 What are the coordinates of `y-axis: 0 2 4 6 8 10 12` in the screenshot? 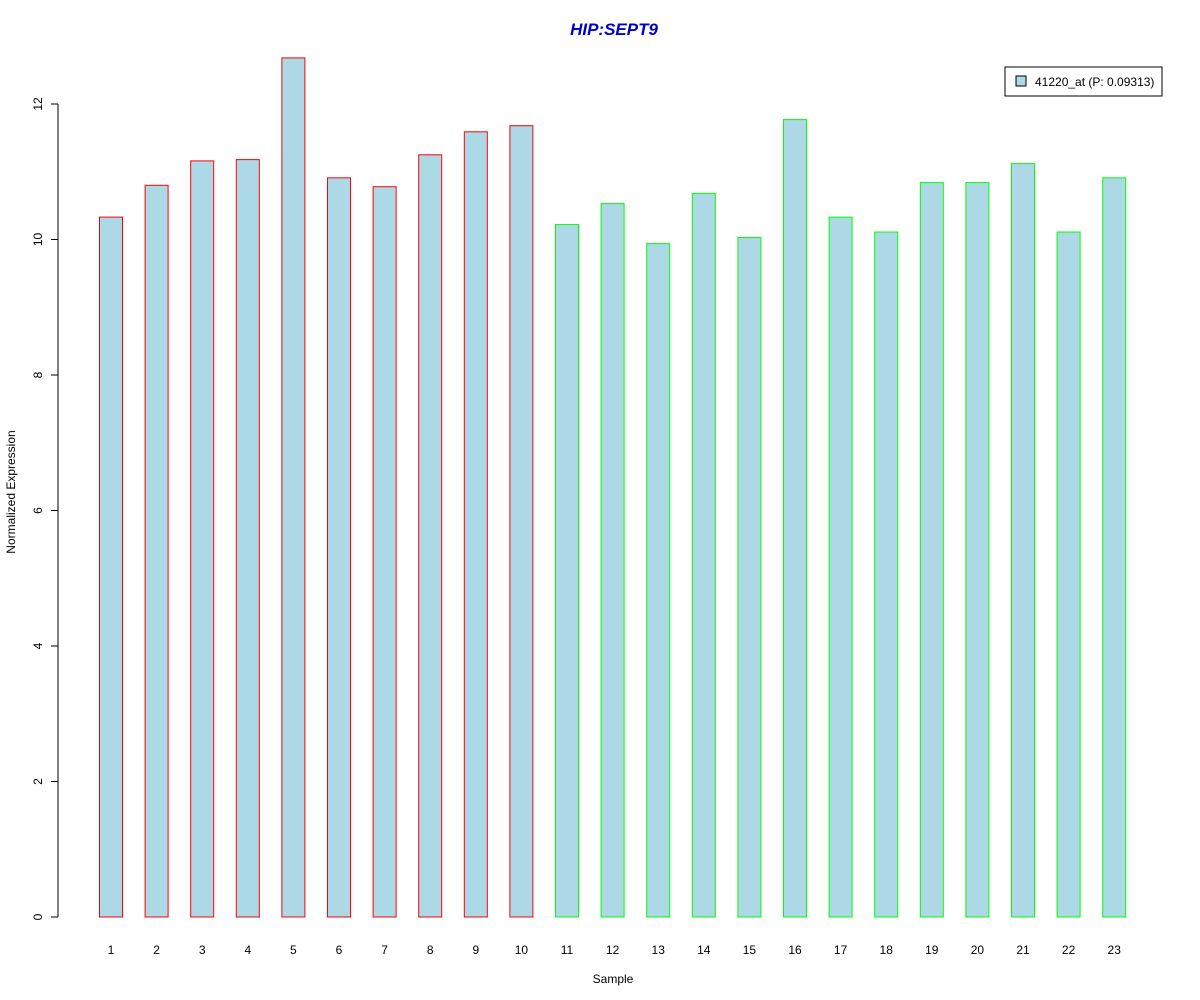 It's located at (45, 508).